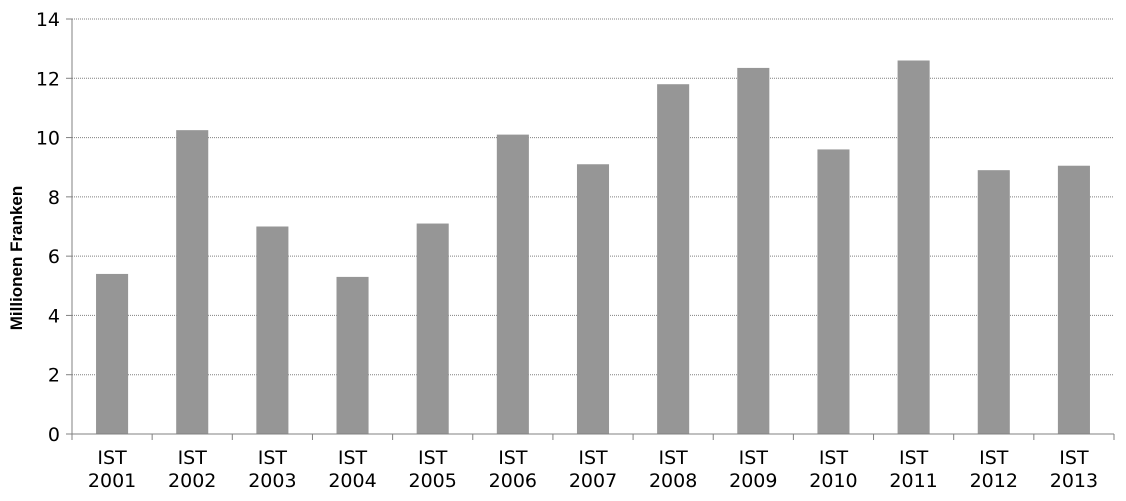  What do you see at coordinates (593, 469) in the screenshot?
I see `x-tick-label: IST 2007` at bounding box center [593, 469].